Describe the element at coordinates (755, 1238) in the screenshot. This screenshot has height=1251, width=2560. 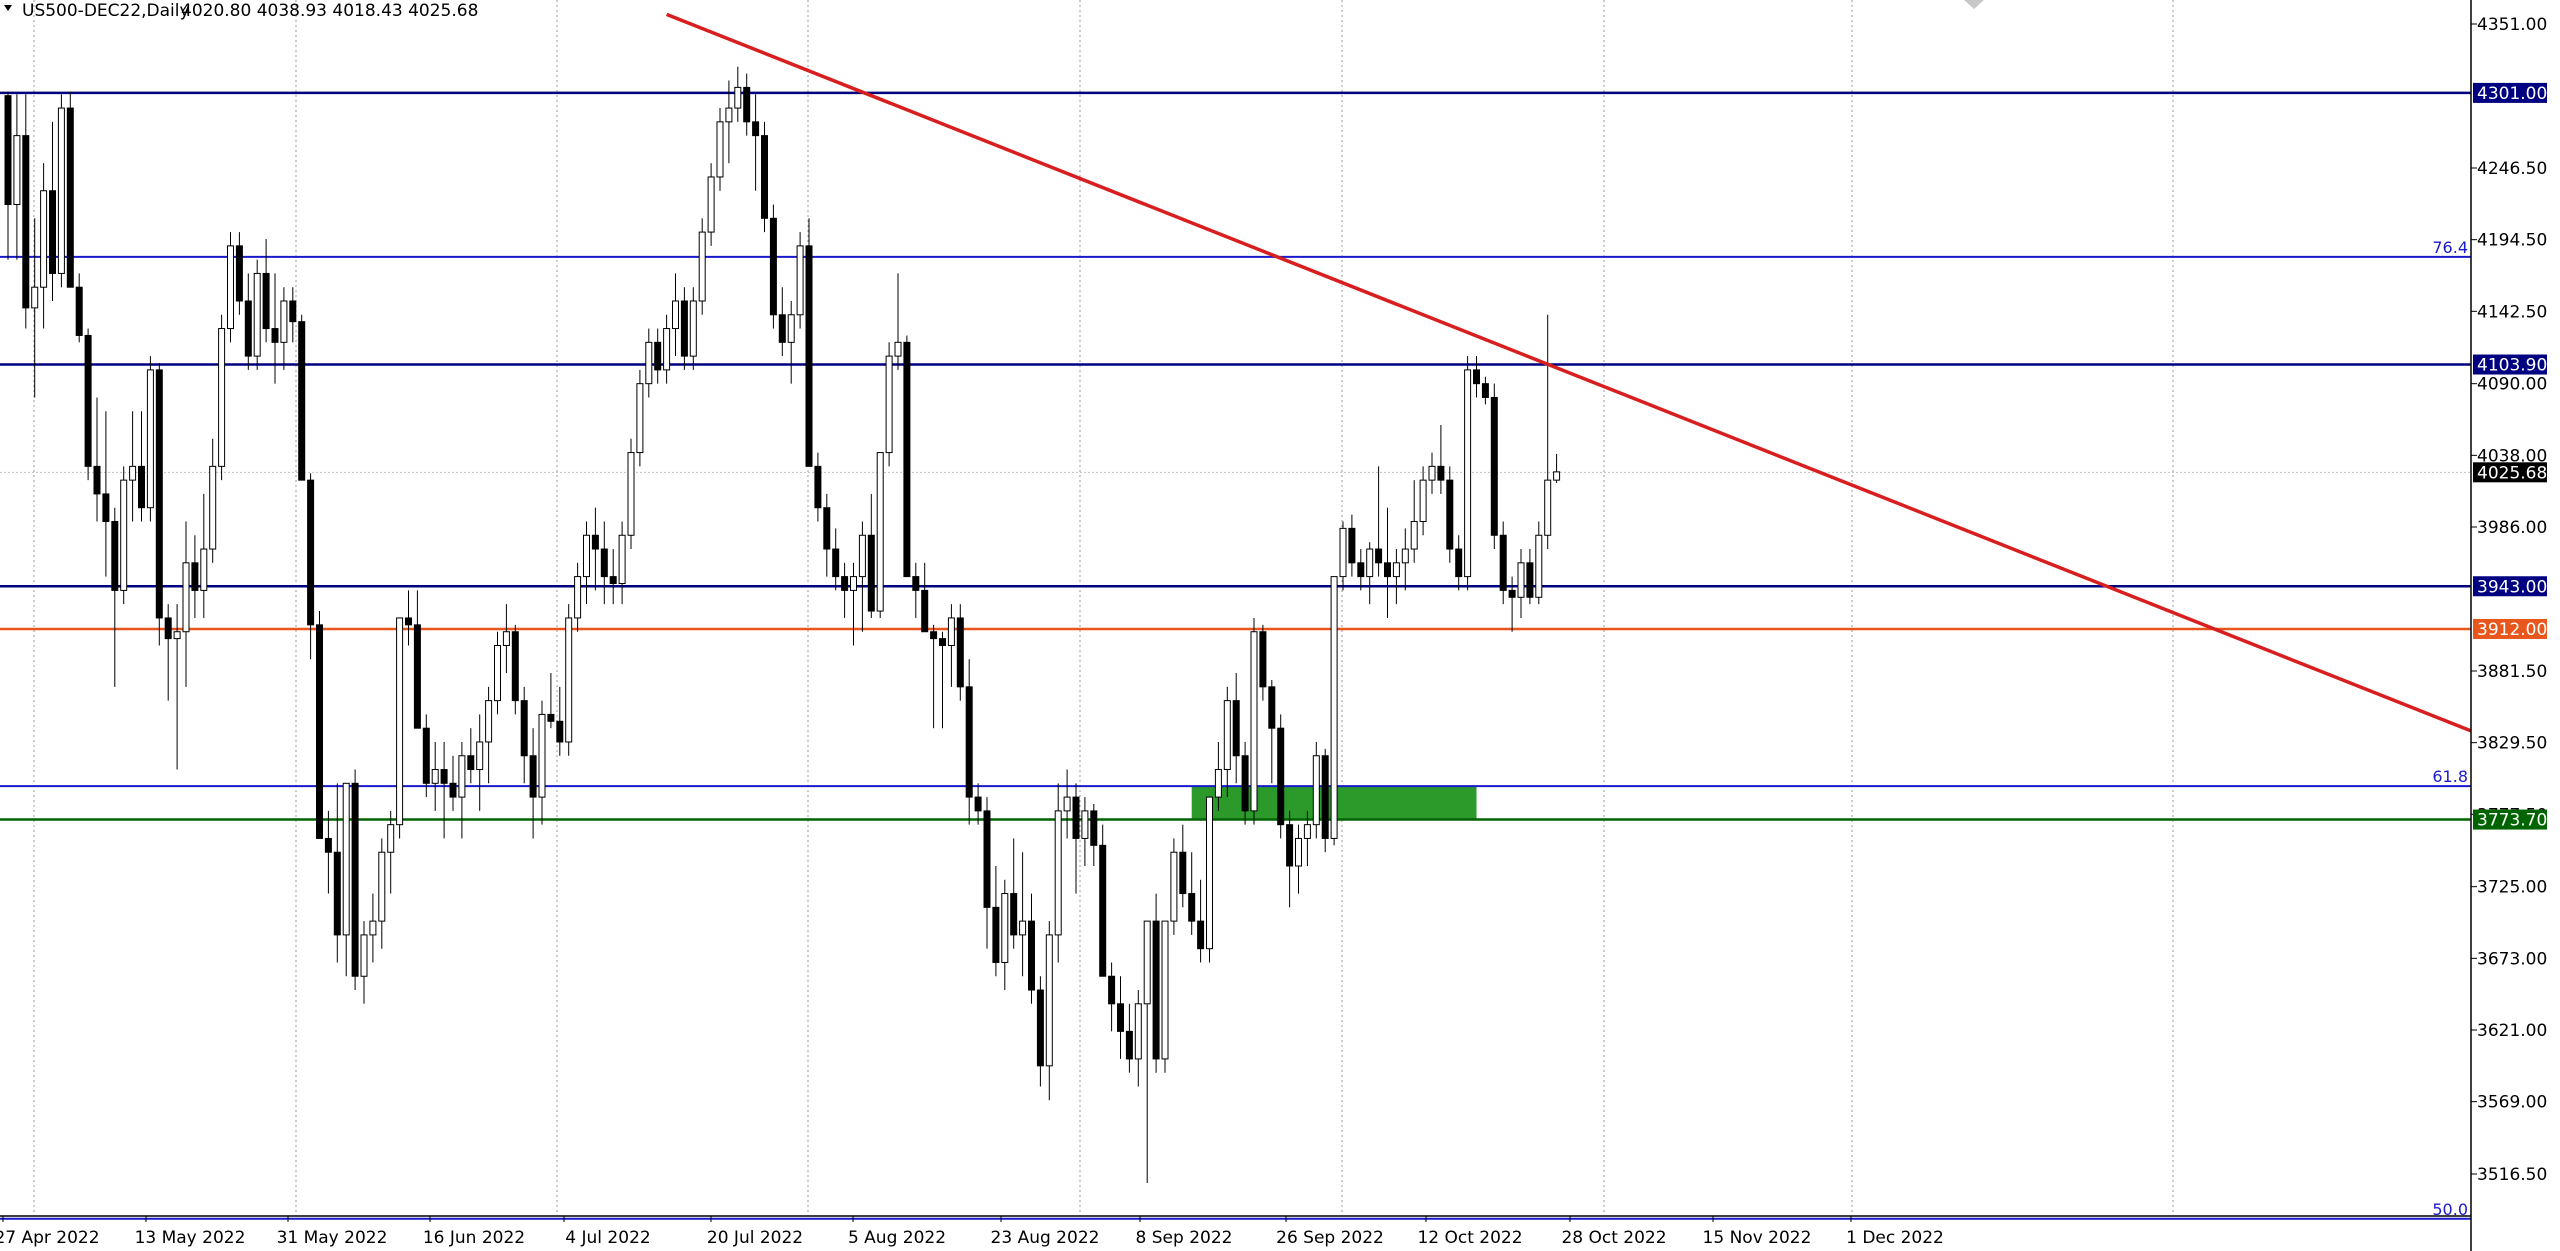
I see `time-tick-label: 20 Jul 2022` at that location.